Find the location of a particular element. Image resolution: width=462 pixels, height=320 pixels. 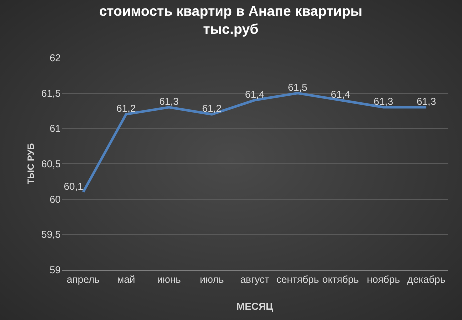

y-tick-label: 59,5 is located at coordinates (52, 236).